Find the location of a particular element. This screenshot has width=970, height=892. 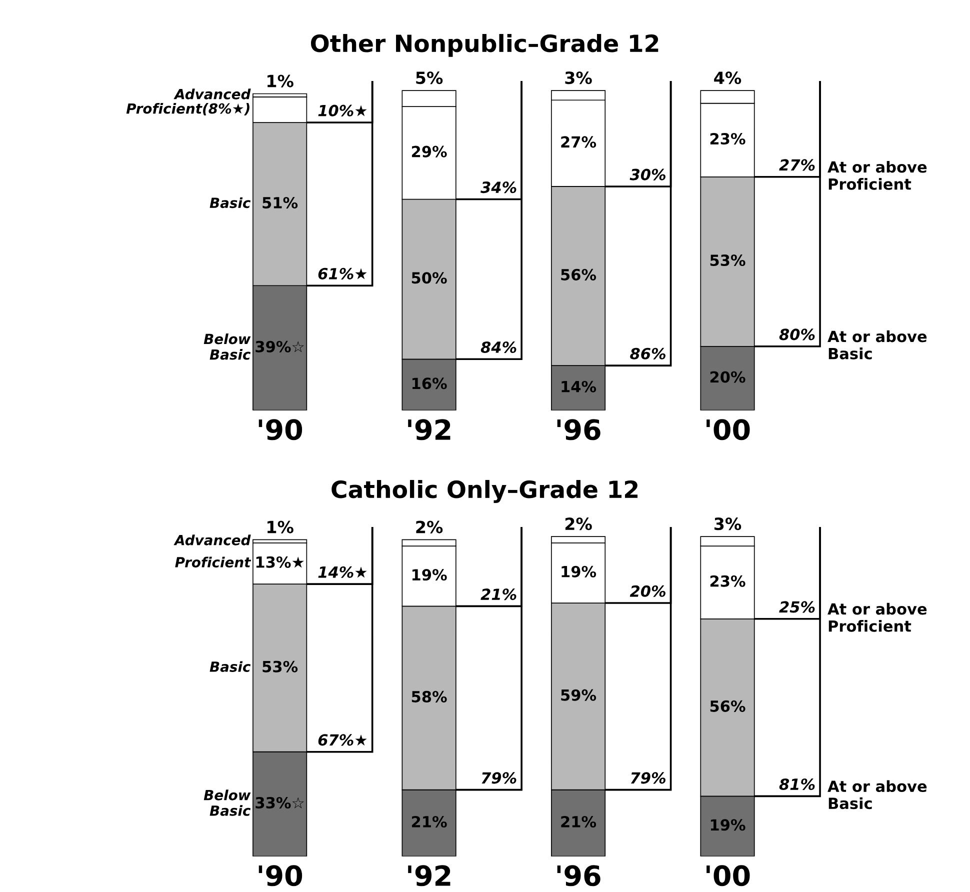

annotation: 21% is located at coordinates (498, 594).